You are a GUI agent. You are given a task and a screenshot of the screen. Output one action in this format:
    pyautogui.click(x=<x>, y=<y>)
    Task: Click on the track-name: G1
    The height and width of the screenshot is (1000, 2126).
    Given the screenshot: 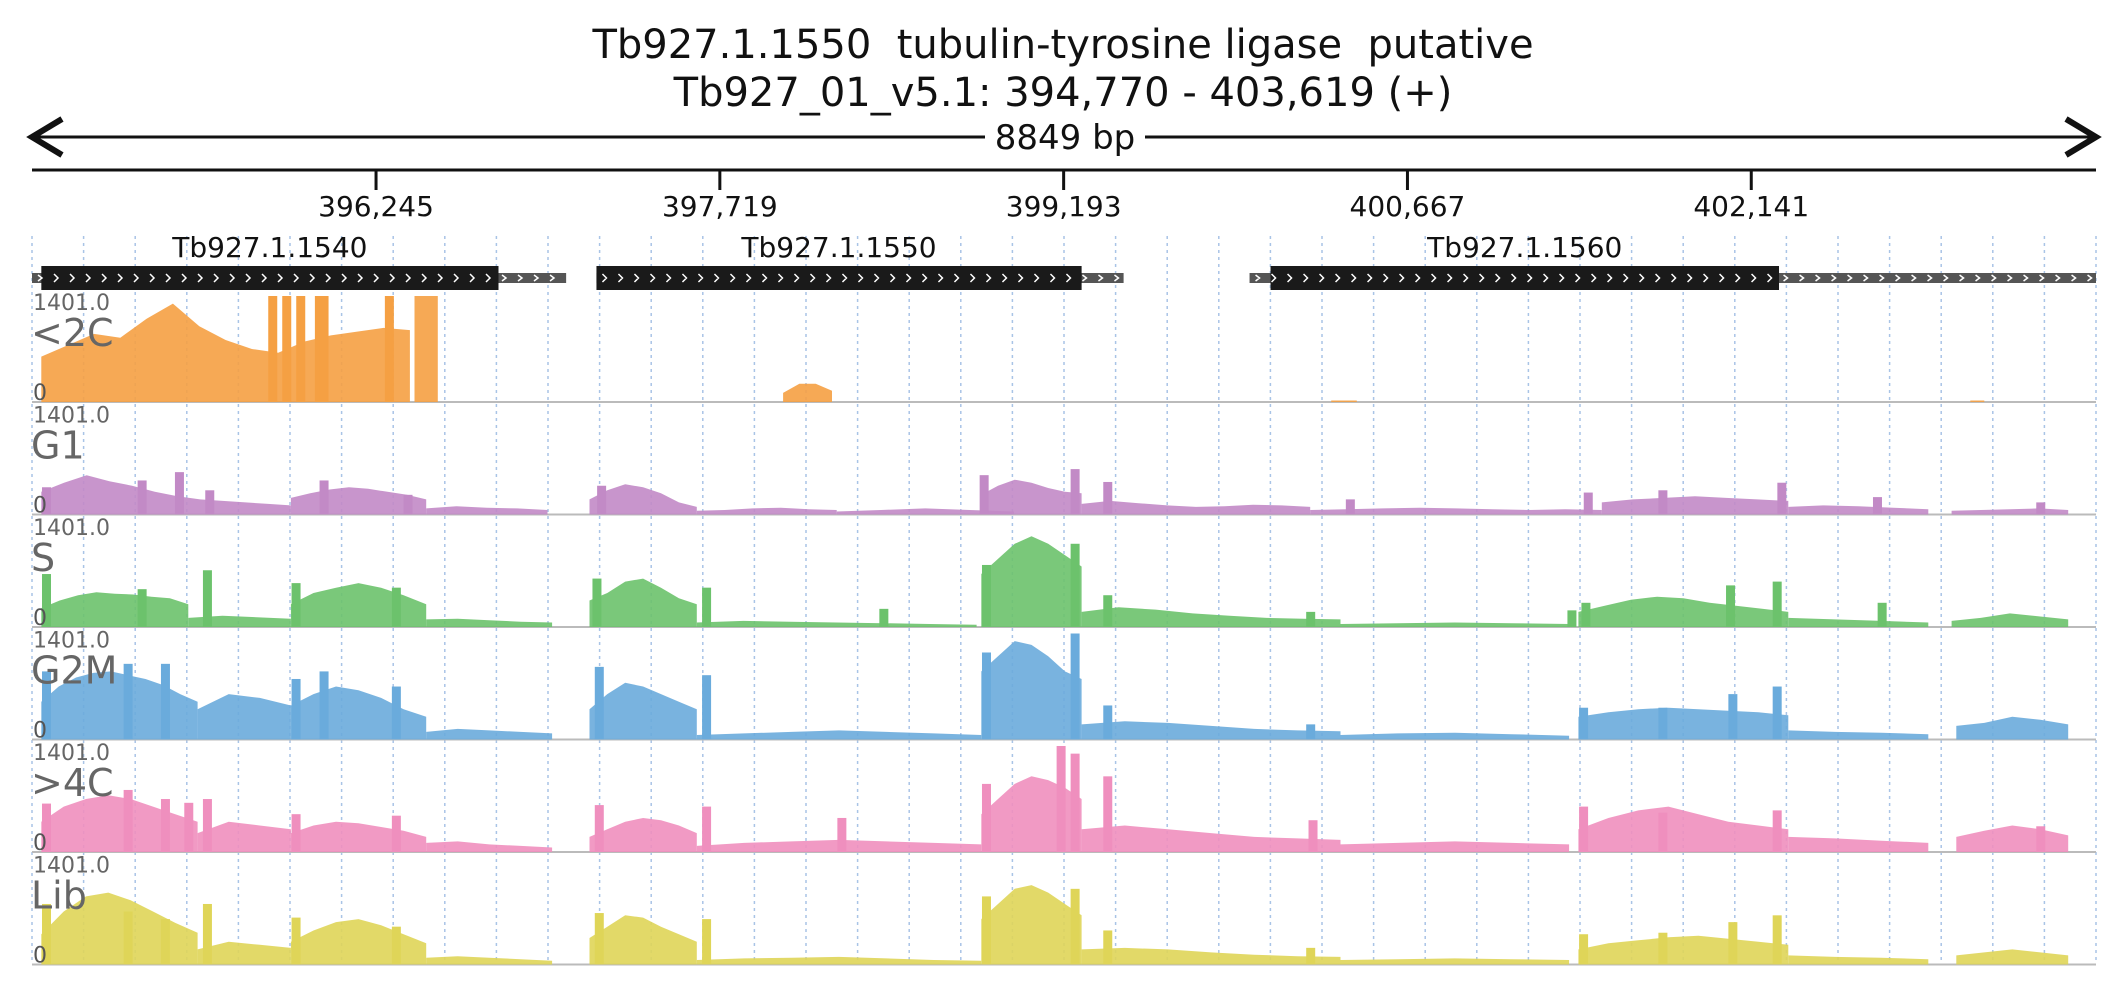 What is the action you would take?
    pyautogui.click(x=58, y=446)
    